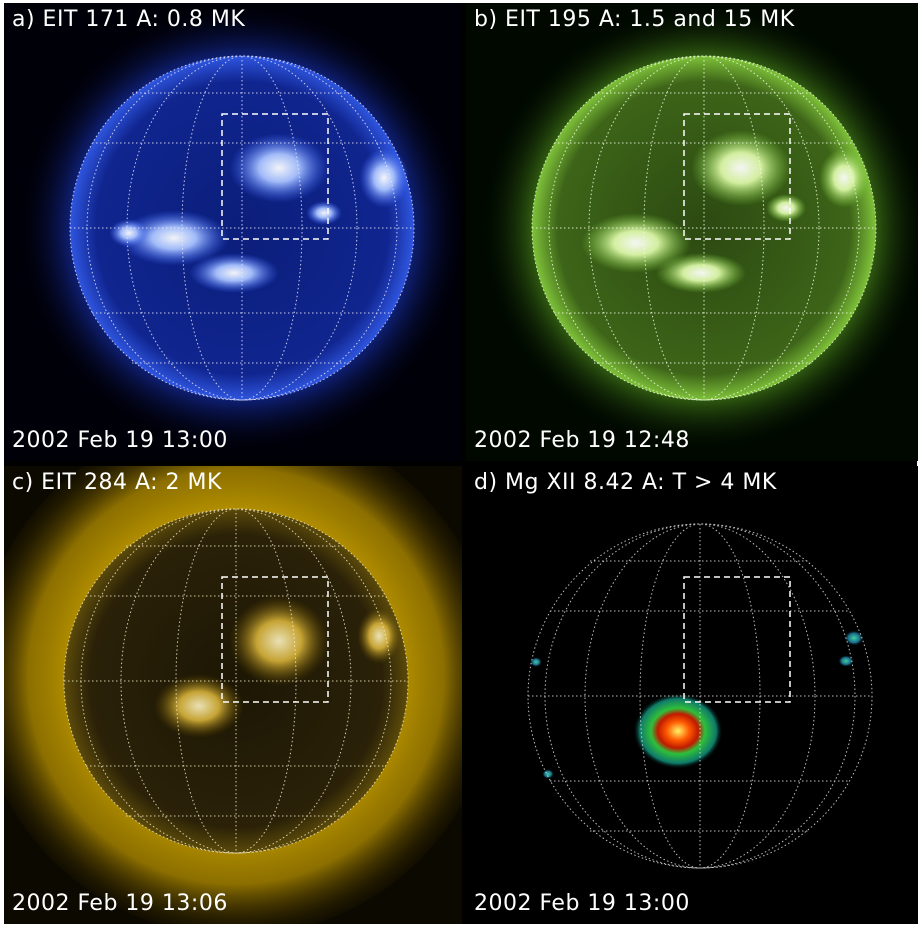 The width and height of the screenshot is (918, 927). What do you see at coordinates (582, 440) in the screenshot?
I see `panel-date: 2002 Feb 19 12:48` at bounding box center [582, 440].